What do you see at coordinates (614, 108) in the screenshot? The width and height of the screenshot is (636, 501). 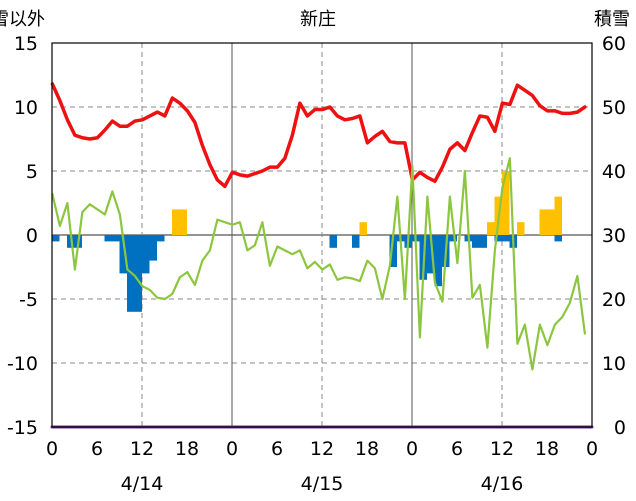 I see `y-right-tick-label: 50` at bounding box center [614, 108].